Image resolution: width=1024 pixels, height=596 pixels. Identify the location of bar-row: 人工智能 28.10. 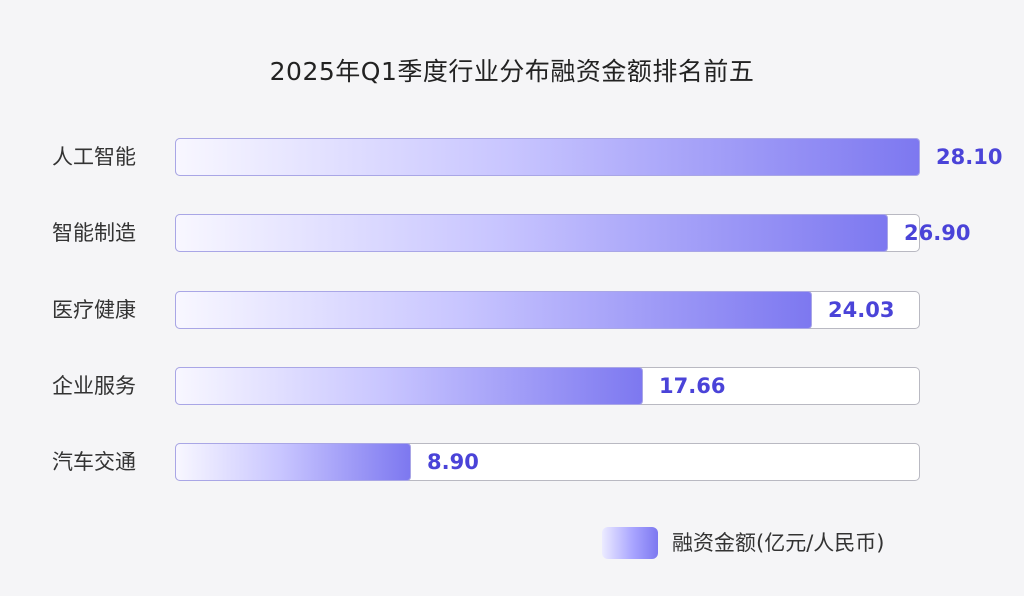
(512, 157).